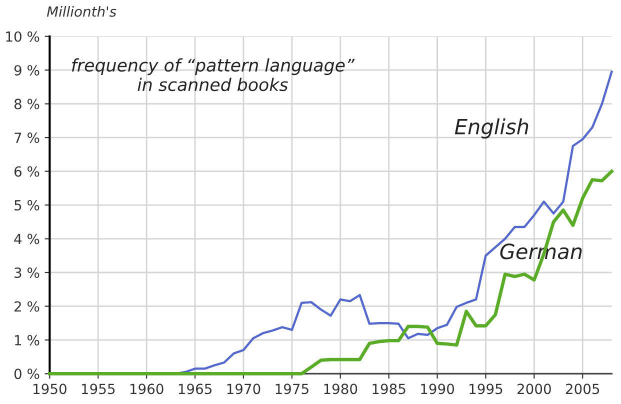 Image resolution: width=621 pixels, height=404 pixels. I want to click on x-tick-label: 2000, so click(534, 389).